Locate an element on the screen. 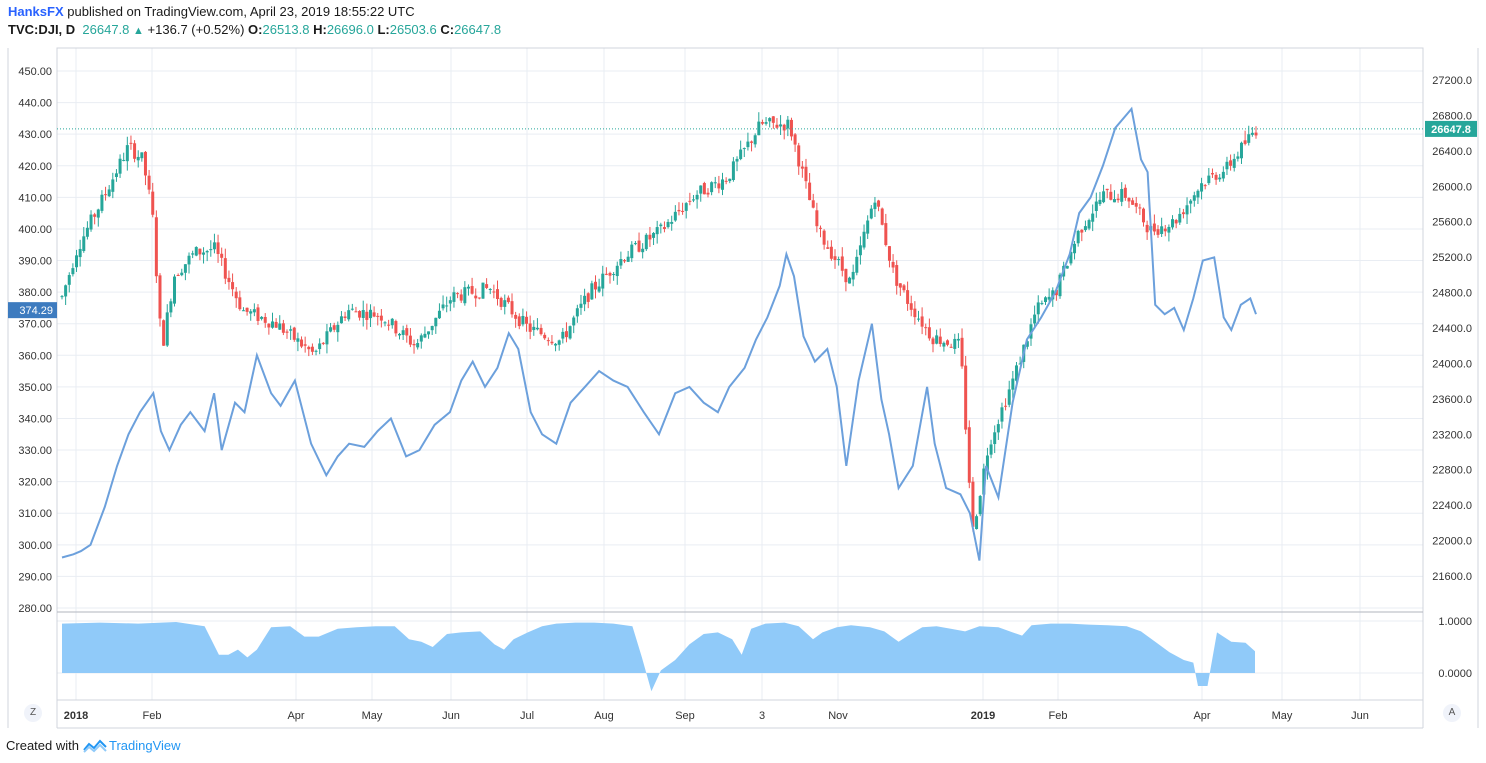 The image size is (1486, 763). right-tick-label: 22400.0 is located at coordinates (1452, 506).